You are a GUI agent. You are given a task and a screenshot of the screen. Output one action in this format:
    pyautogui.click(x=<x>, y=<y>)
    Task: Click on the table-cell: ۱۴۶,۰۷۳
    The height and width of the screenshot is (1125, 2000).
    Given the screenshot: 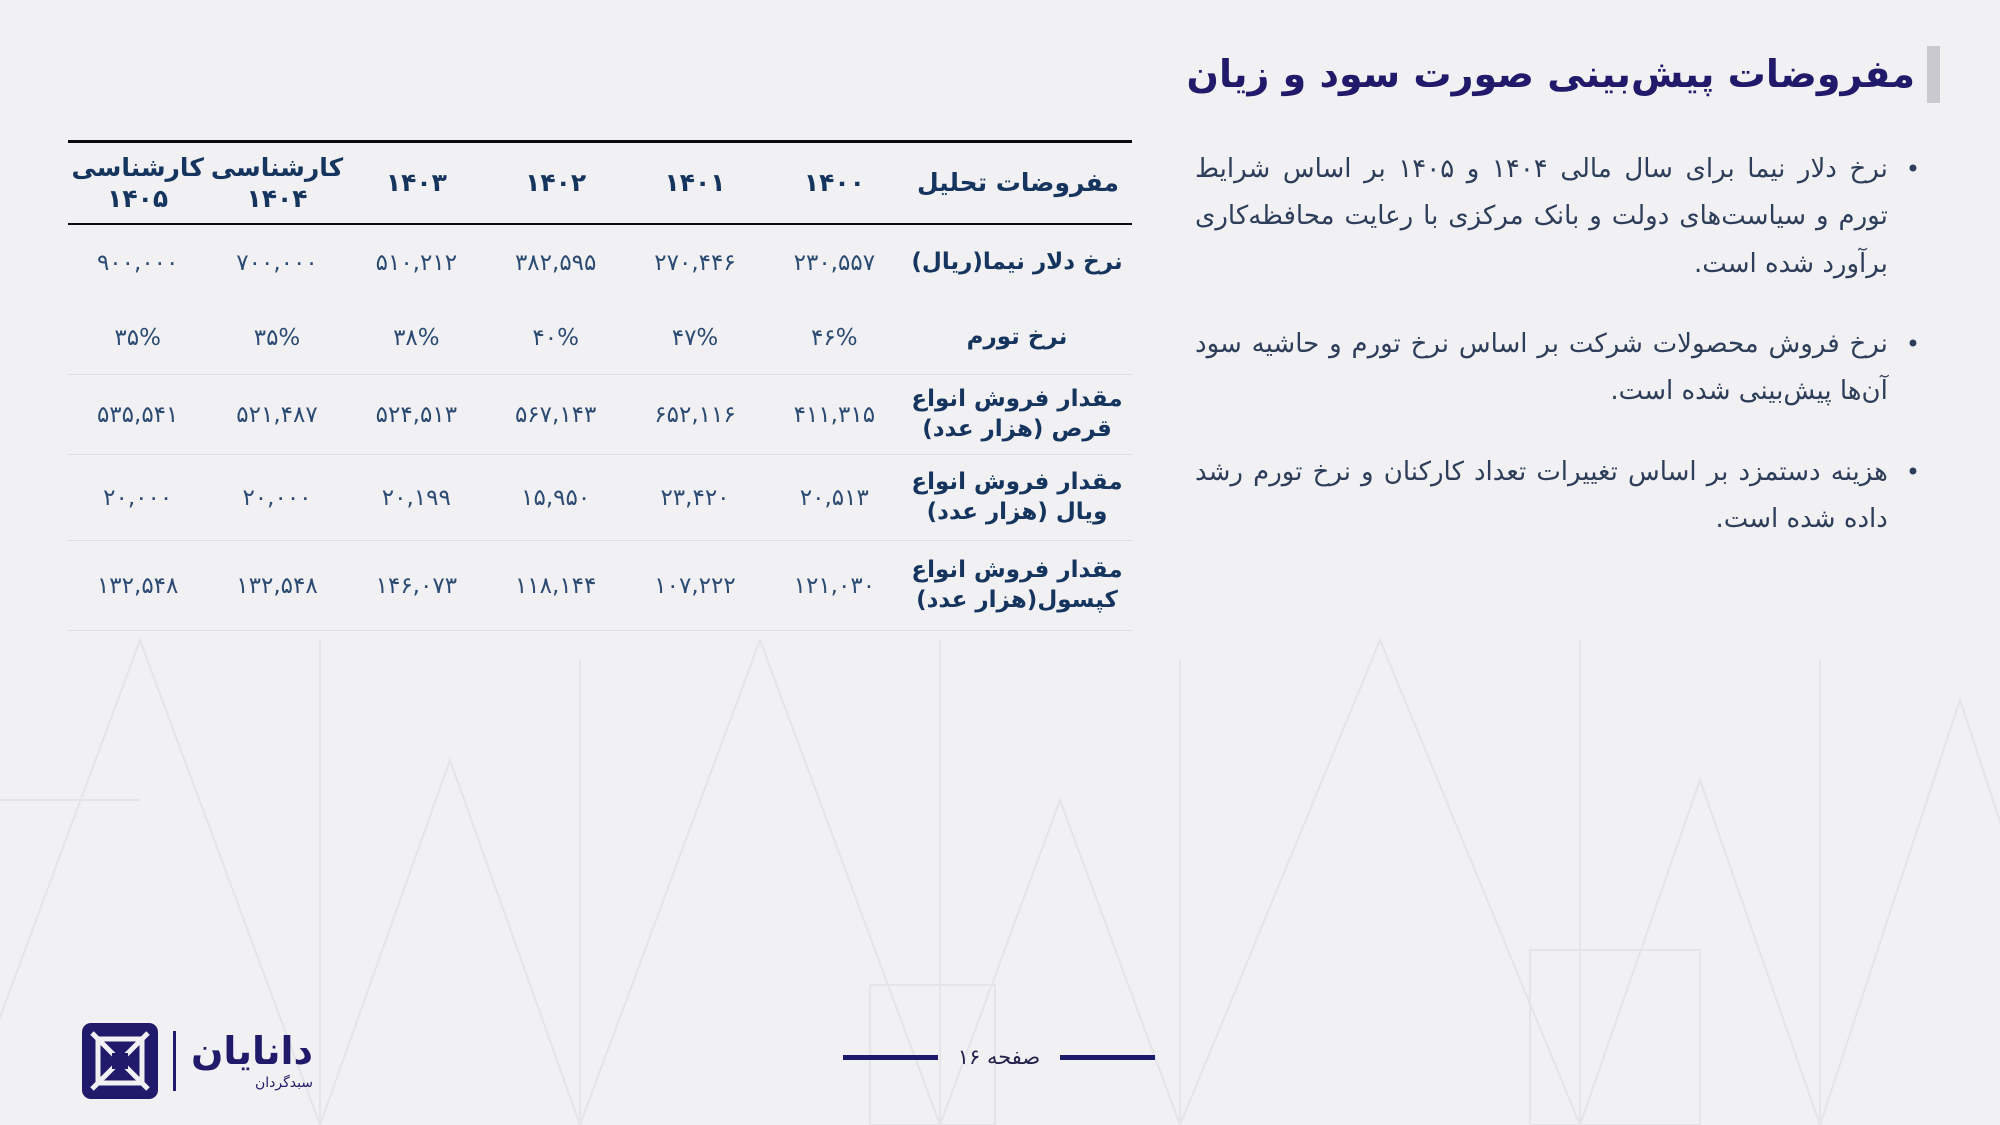 What is the action you would take?
    pyautogui.click(x=416, y=585)
    